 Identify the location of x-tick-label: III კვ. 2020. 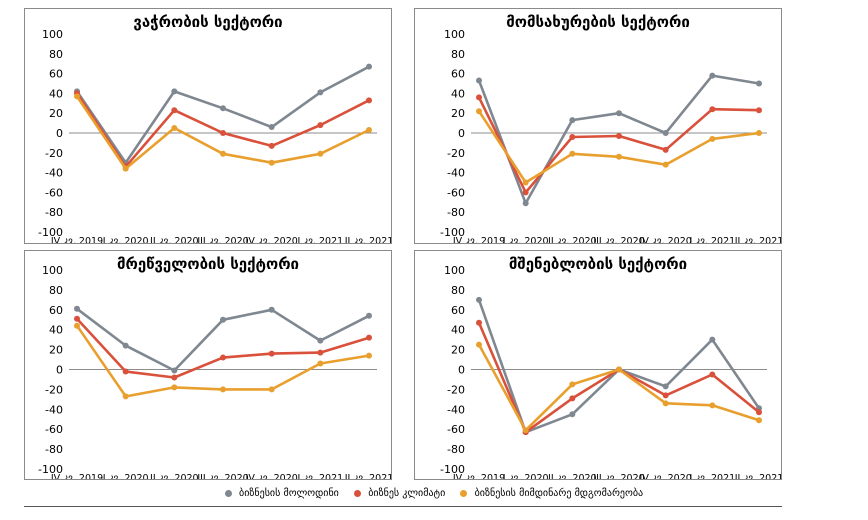
(222, 239).